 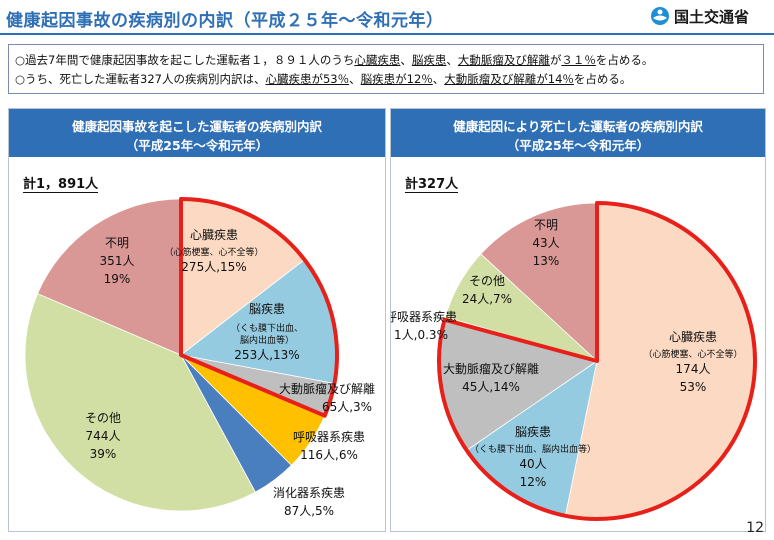 I want to click on chart-total: 計327人, so click(x=432, y=183).